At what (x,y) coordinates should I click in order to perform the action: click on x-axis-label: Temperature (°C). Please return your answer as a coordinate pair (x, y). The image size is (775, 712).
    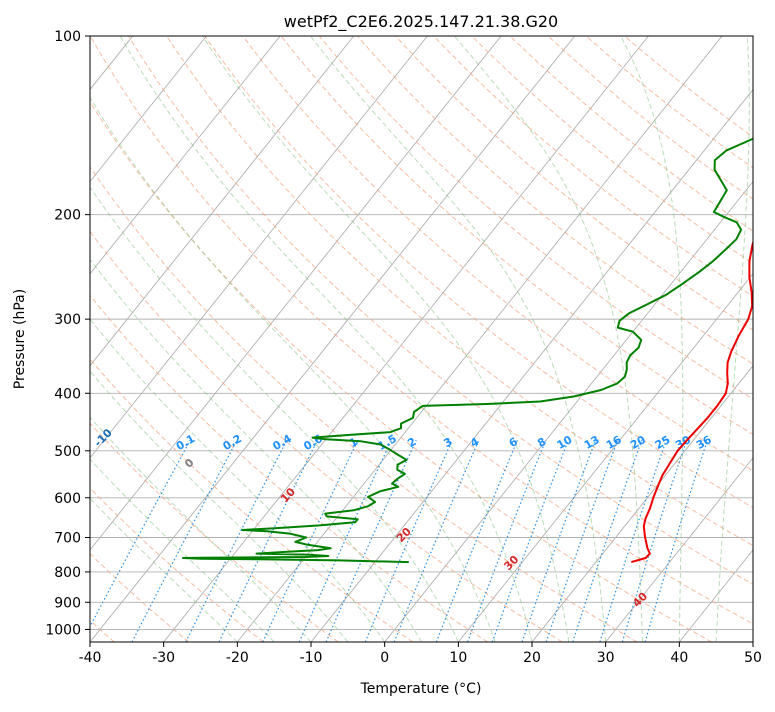
    Looking at the image, I should click on (421, 689).